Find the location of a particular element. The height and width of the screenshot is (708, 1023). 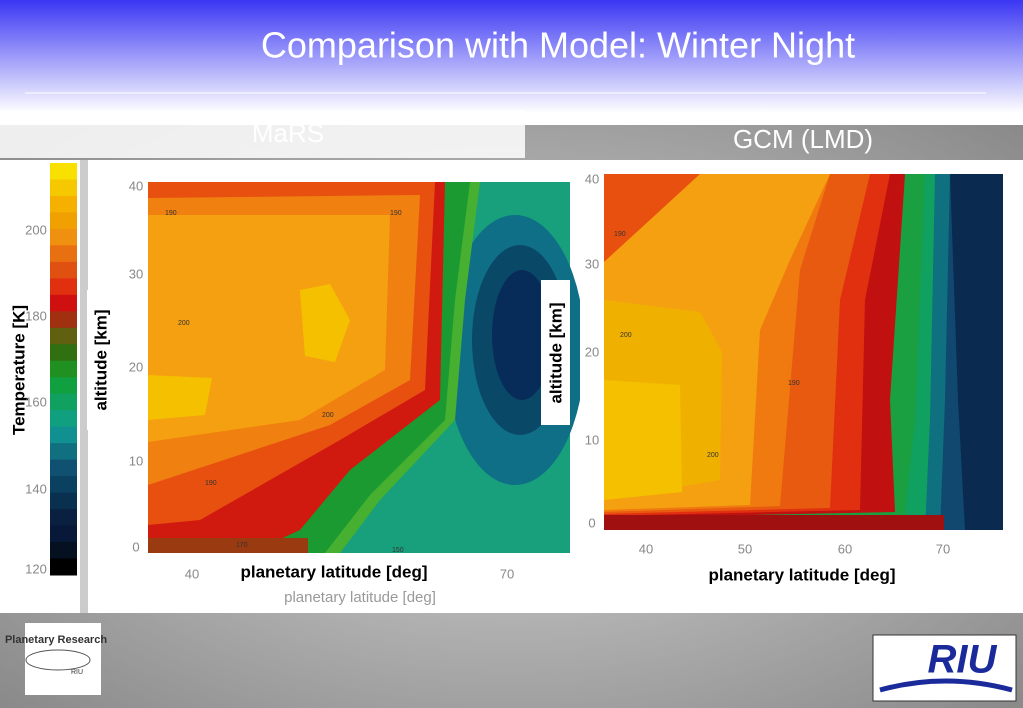

title-band is located at coordinates (262, 134).